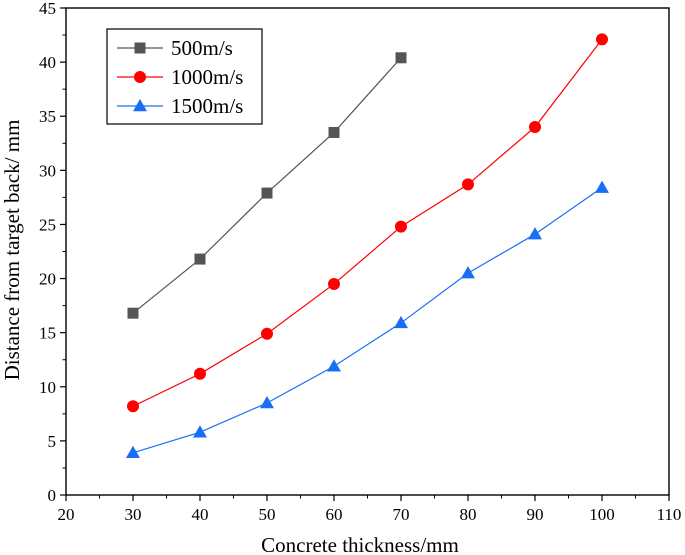 The image size is (685, 555). Describe the element at coordinates (47, 62) in the screenshot. I see `y-tick-label: 40` at that location.